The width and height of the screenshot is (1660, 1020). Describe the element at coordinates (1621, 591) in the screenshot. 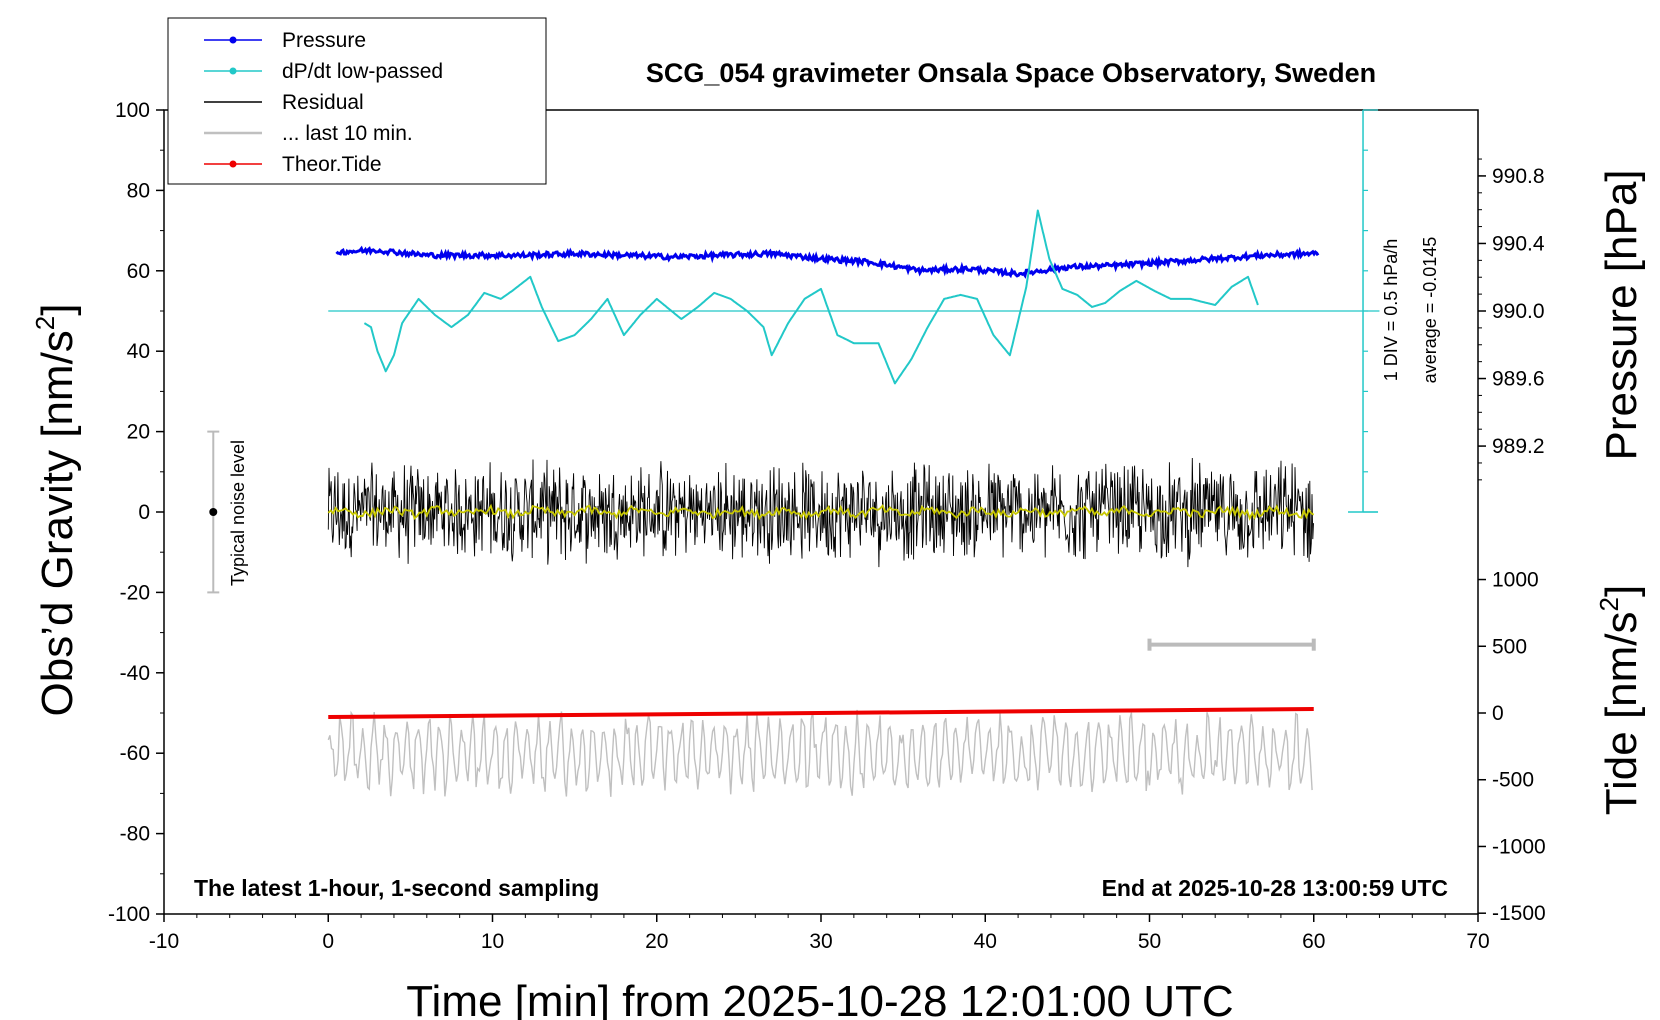

I see `y-axis-label-tide-end: ]` at that location.